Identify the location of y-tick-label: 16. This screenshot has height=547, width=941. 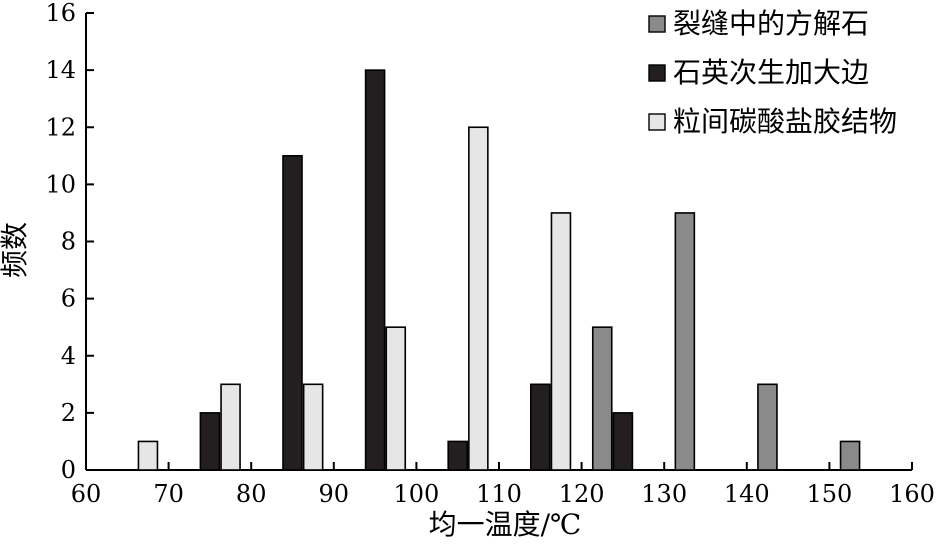
(60, 13).